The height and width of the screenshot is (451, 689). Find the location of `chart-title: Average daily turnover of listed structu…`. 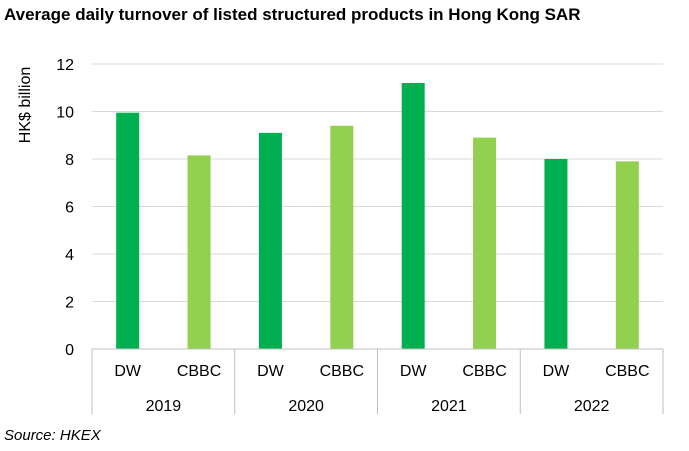

chart-title: Average daily turnover of listed structu… is located at coordinates (292, 14).